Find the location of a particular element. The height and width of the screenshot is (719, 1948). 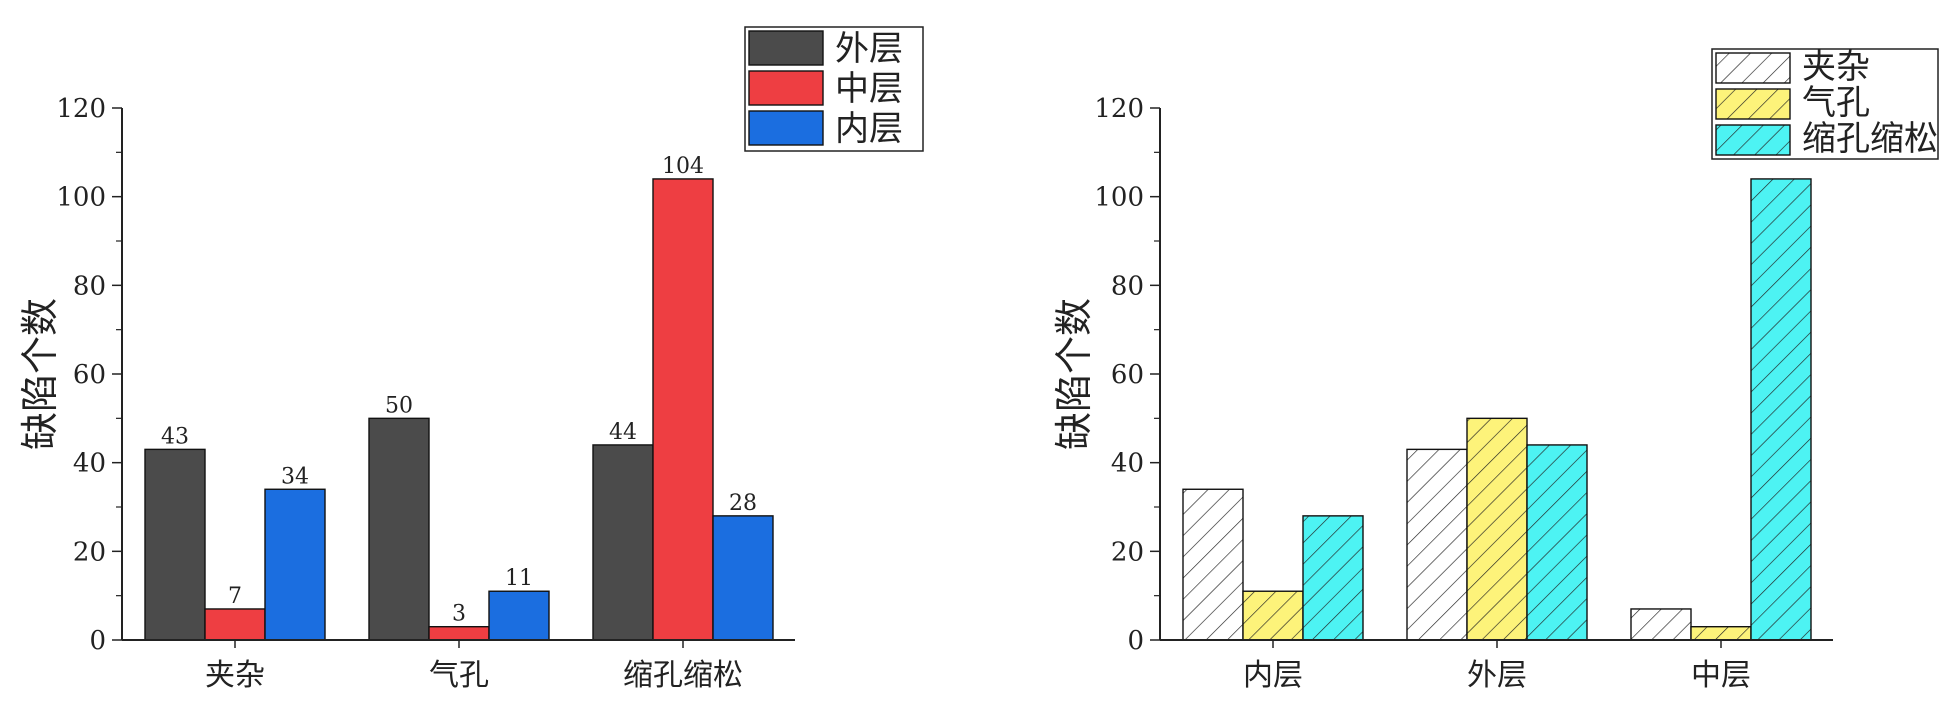

x-tick-label: 夹杂 is located at coordinates (235, 675).